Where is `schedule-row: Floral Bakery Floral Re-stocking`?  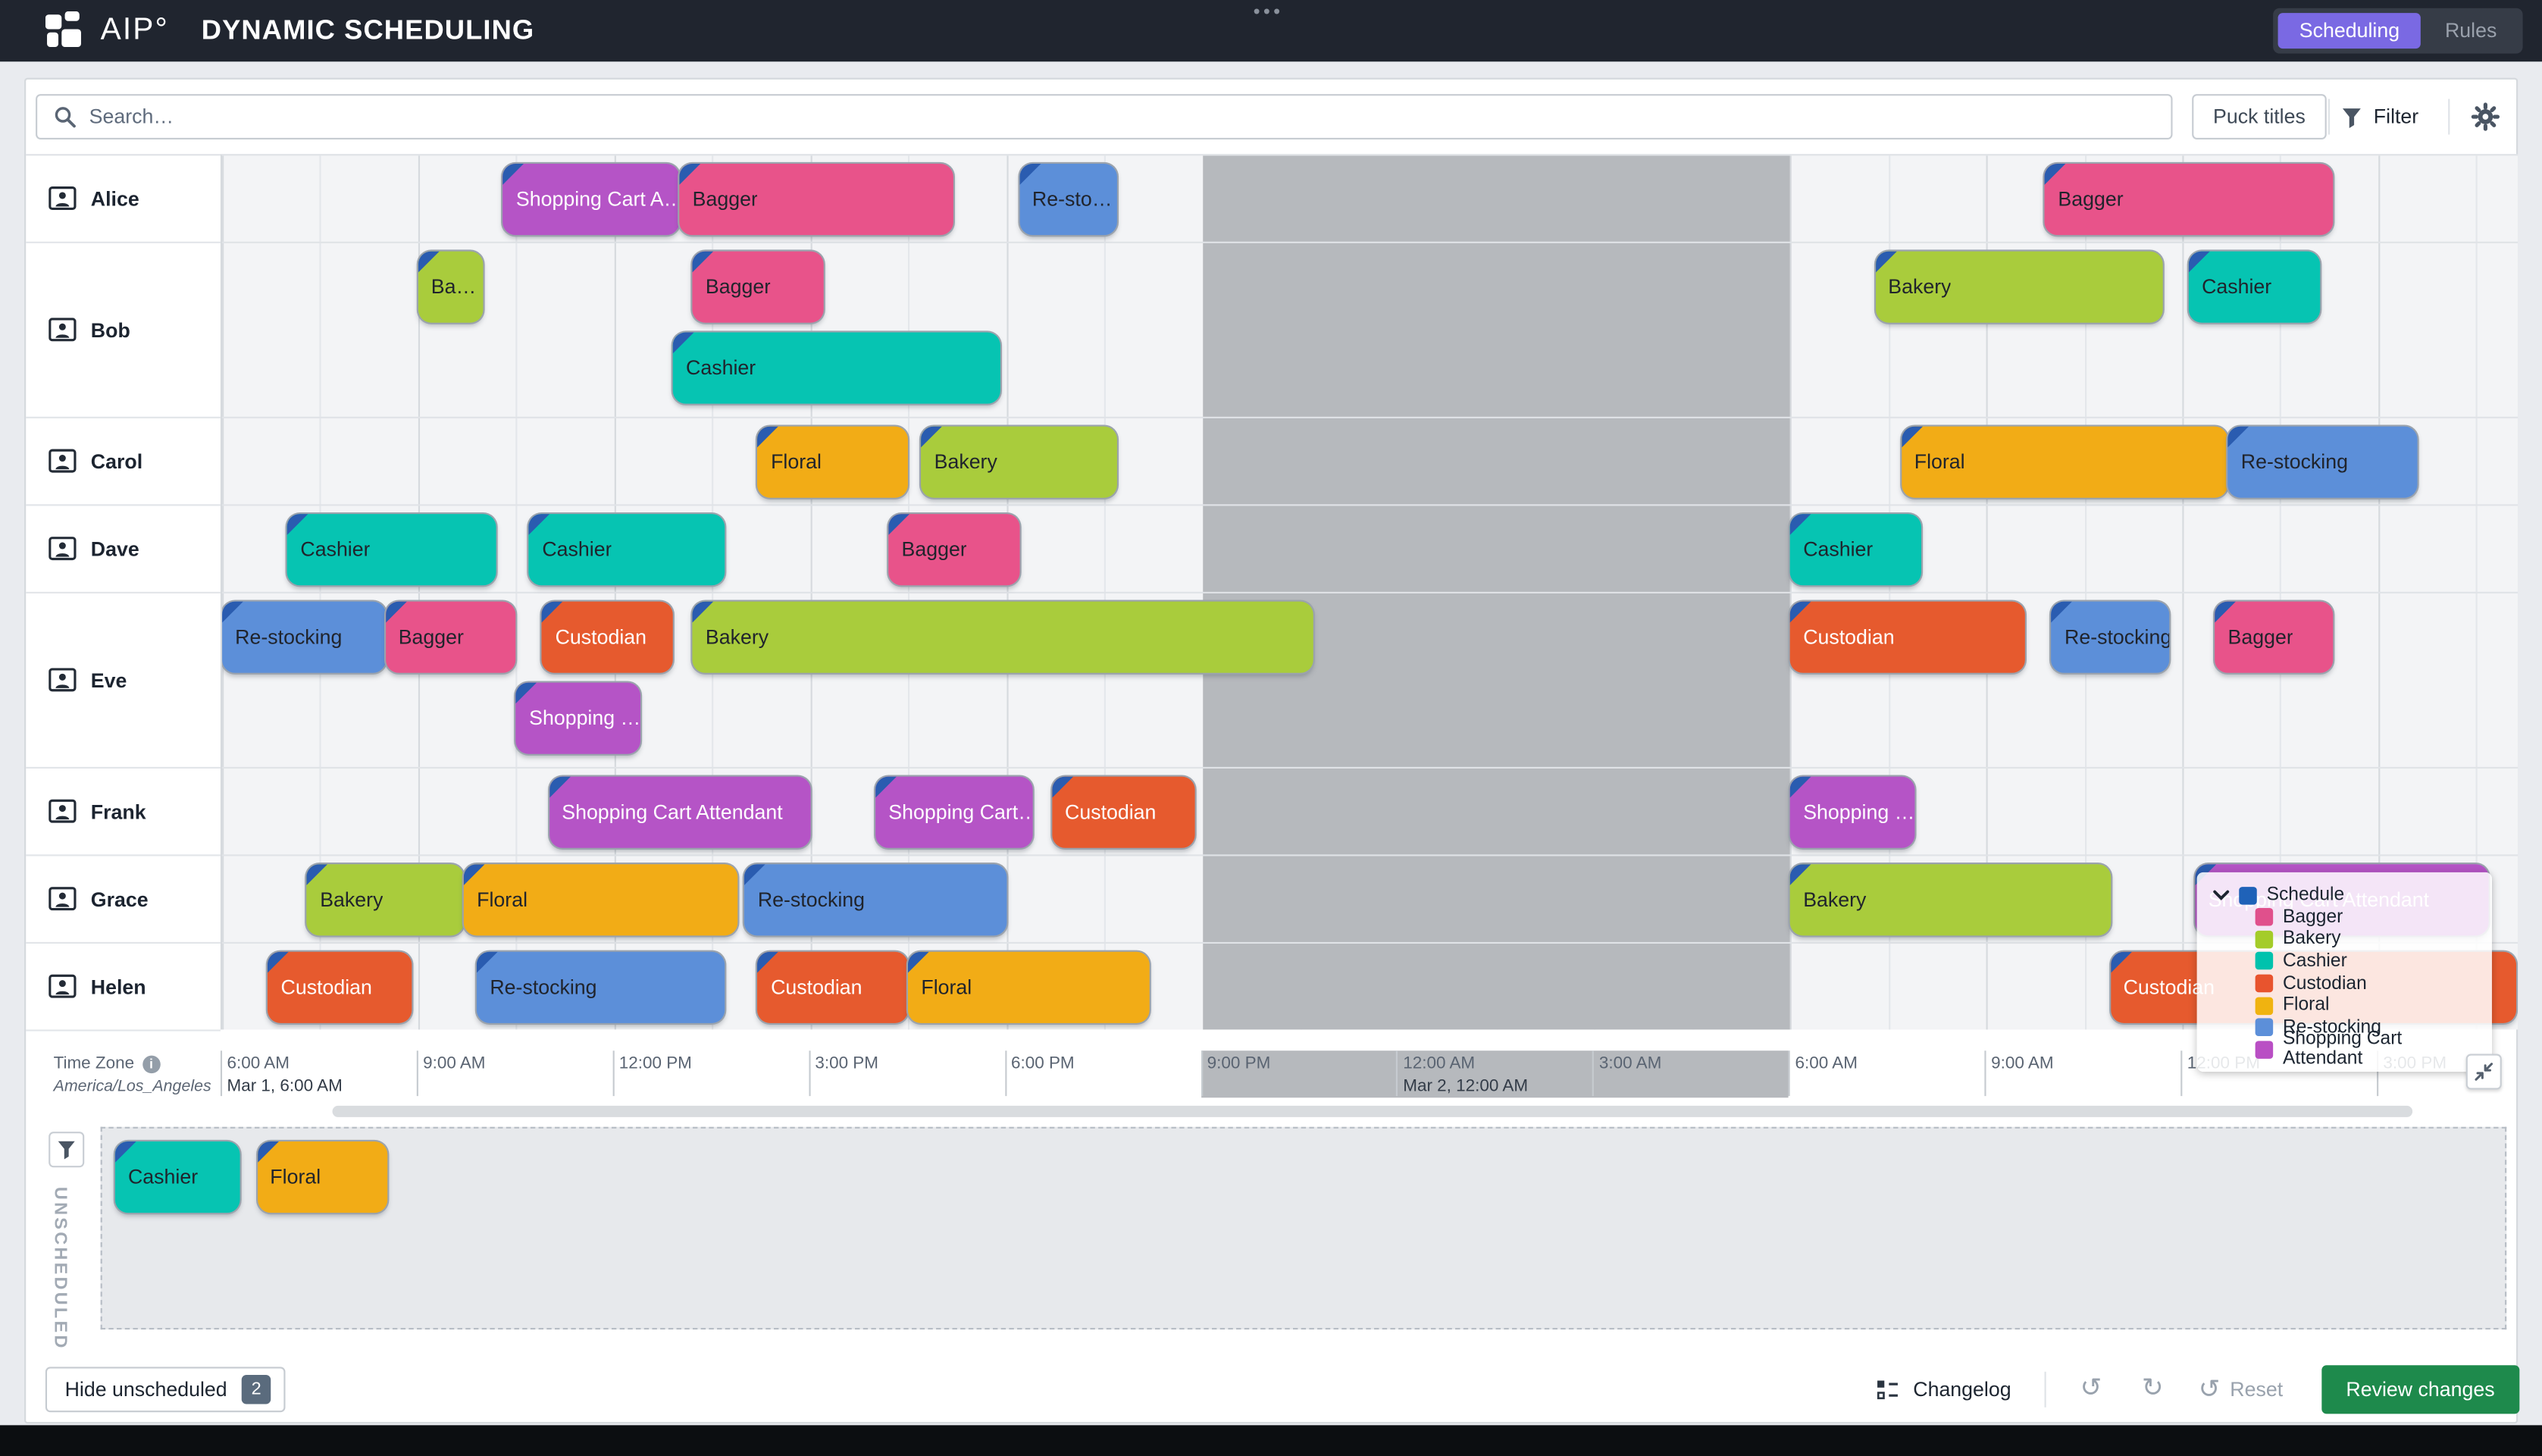
schedule-row: Floral Bakery Floral Re-stocking is located at coordinates (1370, 462).